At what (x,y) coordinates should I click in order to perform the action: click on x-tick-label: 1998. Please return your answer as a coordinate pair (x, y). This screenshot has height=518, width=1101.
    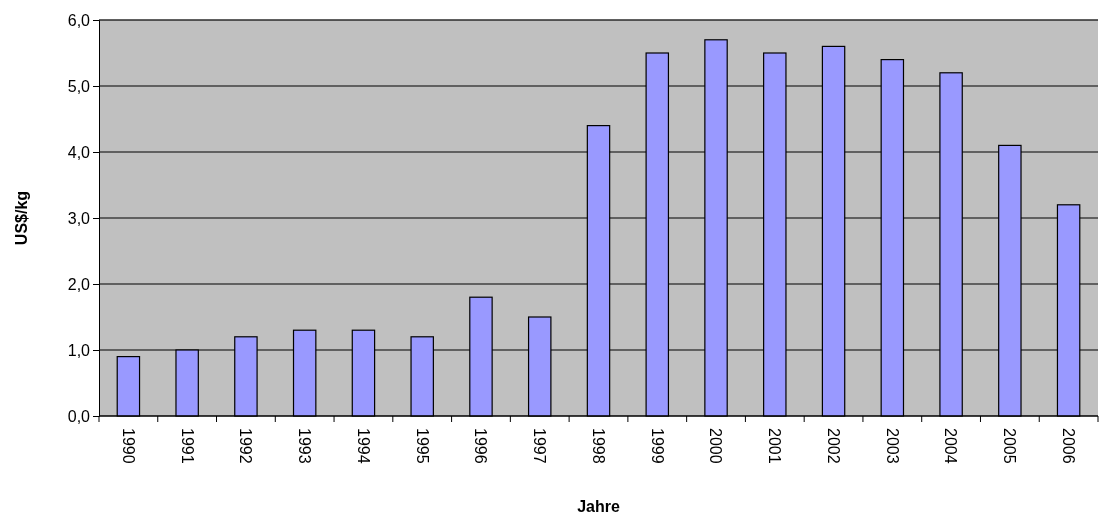
    Looking at the image, I should click on (598, 446).